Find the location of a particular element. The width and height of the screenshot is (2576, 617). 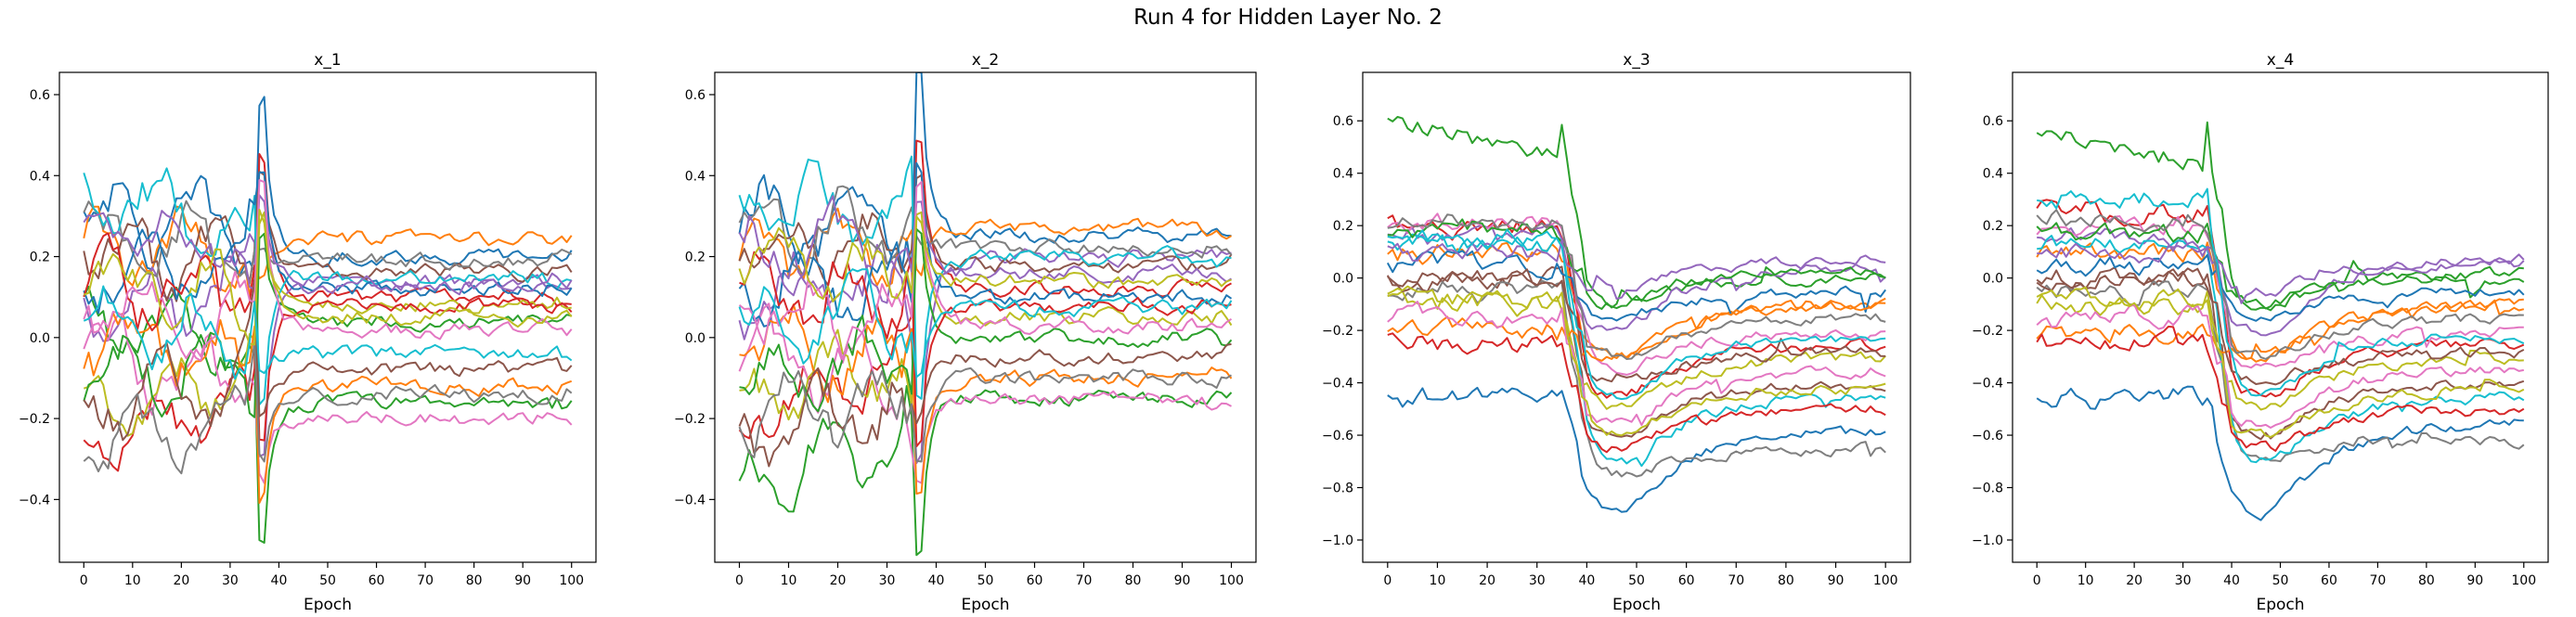

y-tick-label: −0.2 is located at coordinates (34, 419).